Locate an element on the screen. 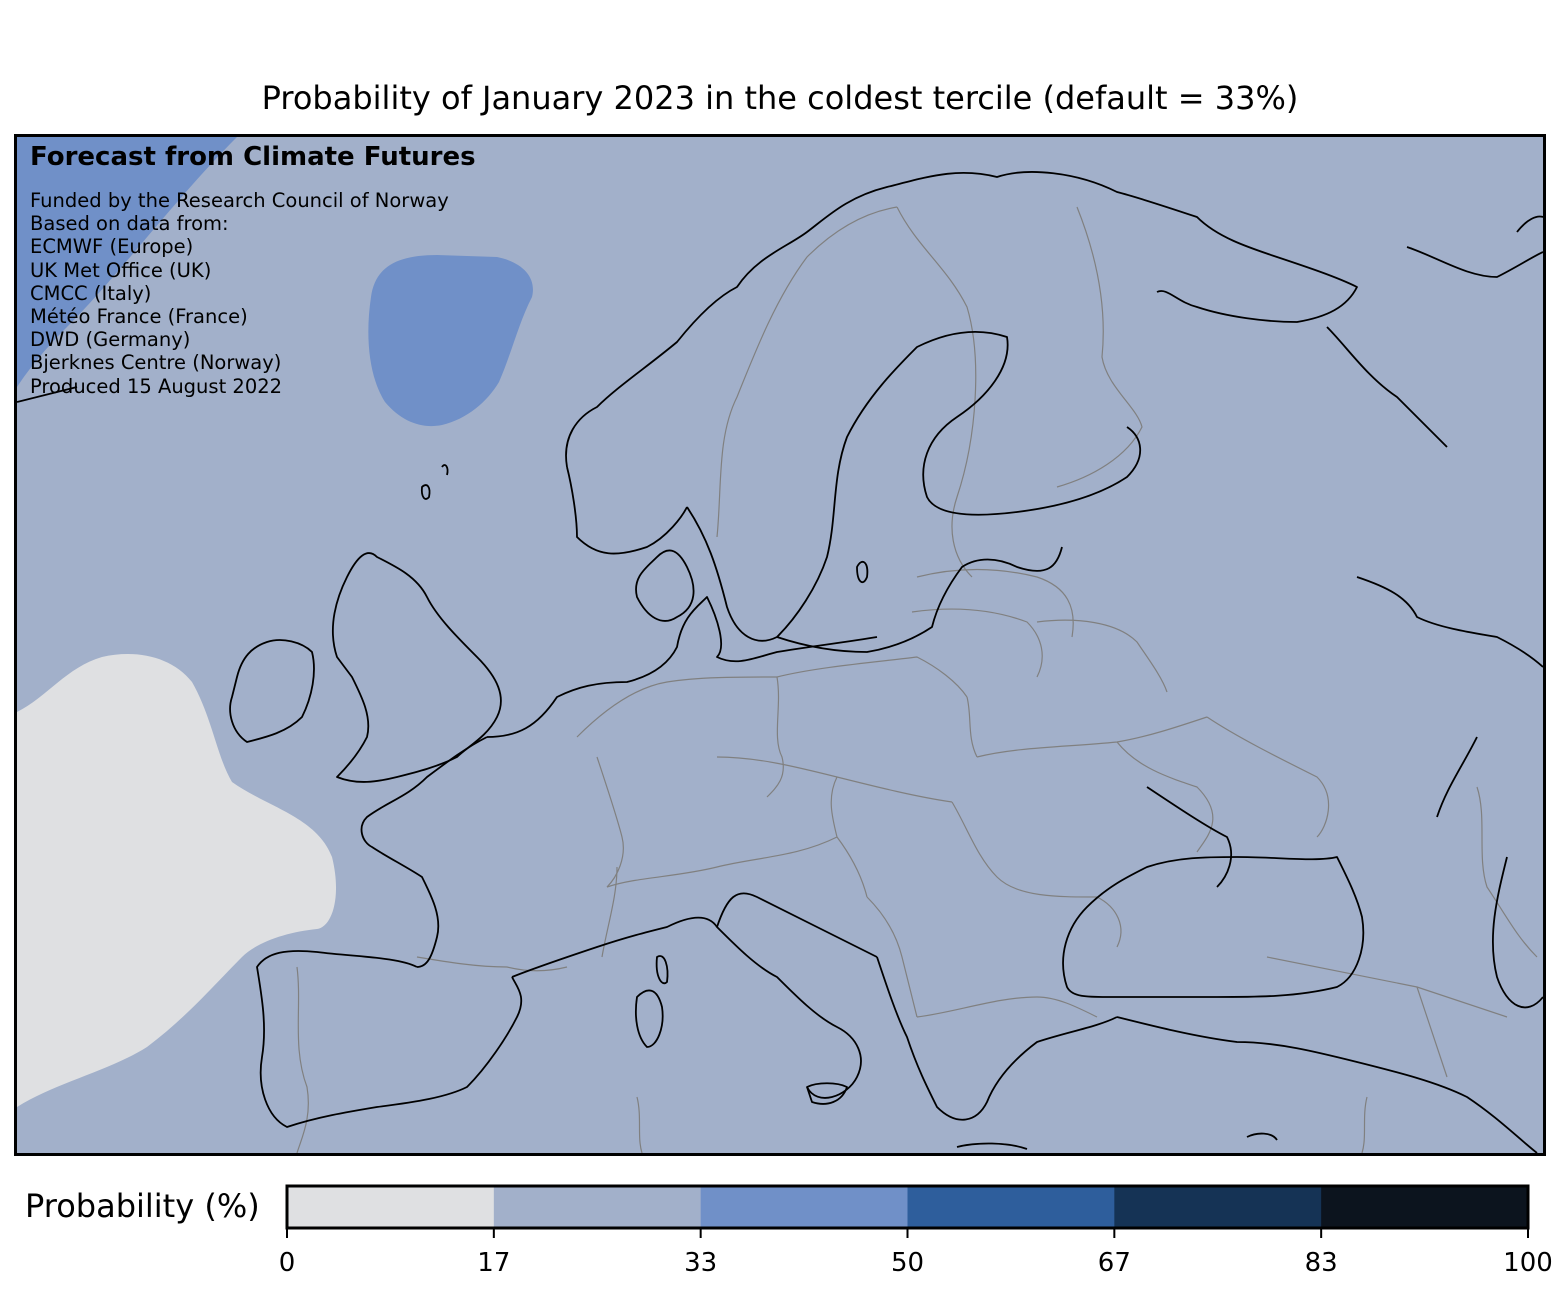  coast-sweden-finland is located at coordinates (914, 486).